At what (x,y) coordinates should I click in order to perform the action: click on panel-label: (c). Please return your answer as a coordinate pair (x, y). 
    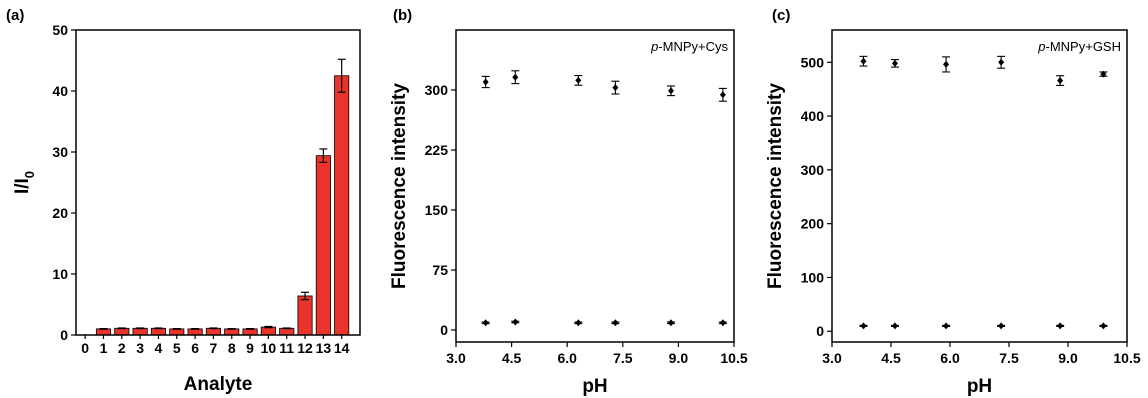
    Looking at the image, I should click on (781, 15).